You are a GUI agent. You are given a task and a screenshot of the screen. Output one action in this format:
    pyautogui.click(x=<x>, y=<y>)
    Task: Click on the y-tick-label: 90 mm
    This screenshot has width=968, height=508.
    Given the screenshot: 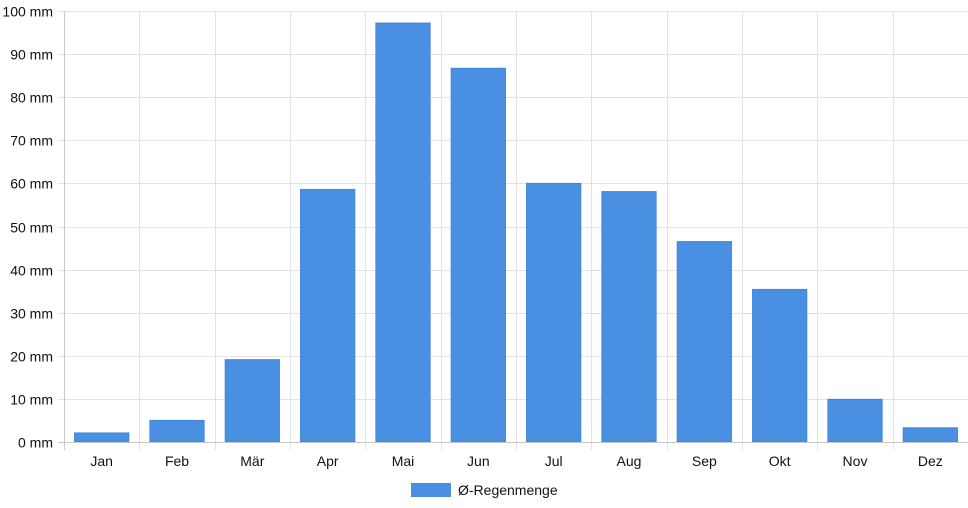 What is the action you would take?
    pyautogui.click(x=31, y=55)
    